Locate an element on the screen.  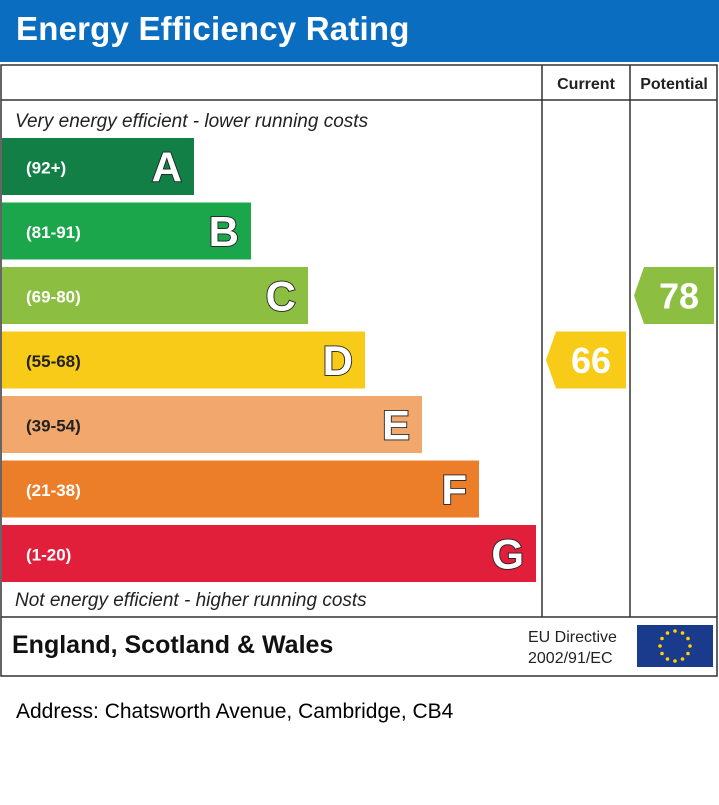
band-f-bar is located at coordinates (240, 489).